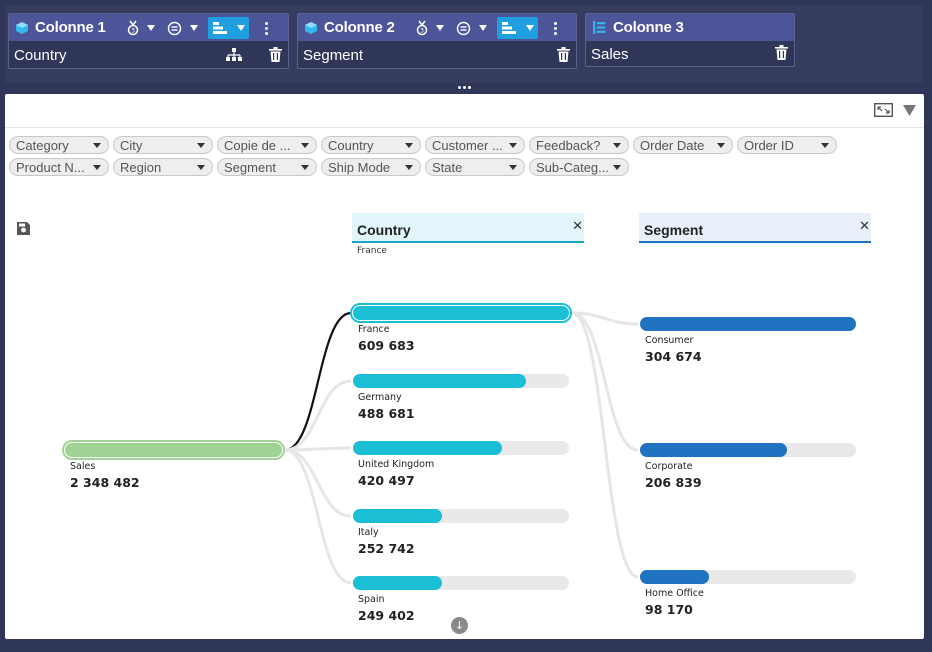 This screenshot has height=652, width=932. I want to click on equals-circle-icon, so click(463, 28).